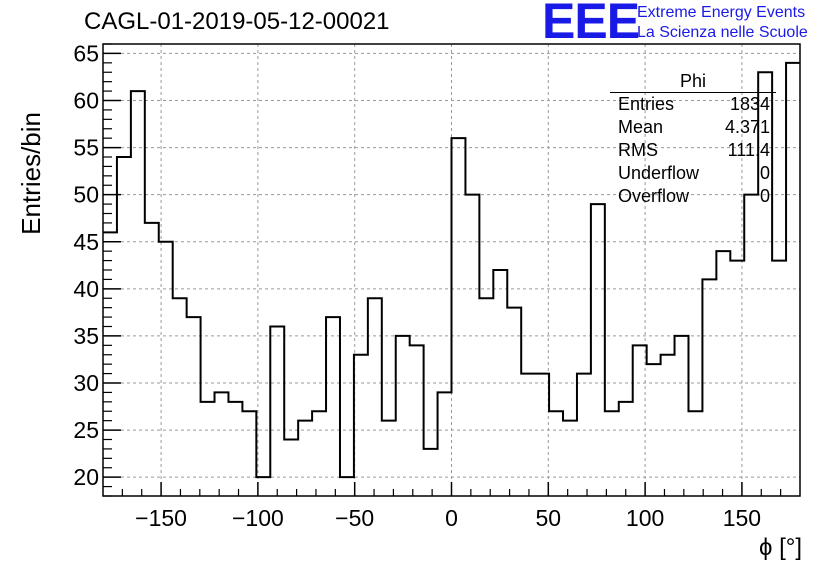 Image resolution: width=836 pixels, height=572 pixels. What do you see at coordinates (86, 148) in the screenshot?
I see `y-tick-label: 55` at bounding box center [86, 148].